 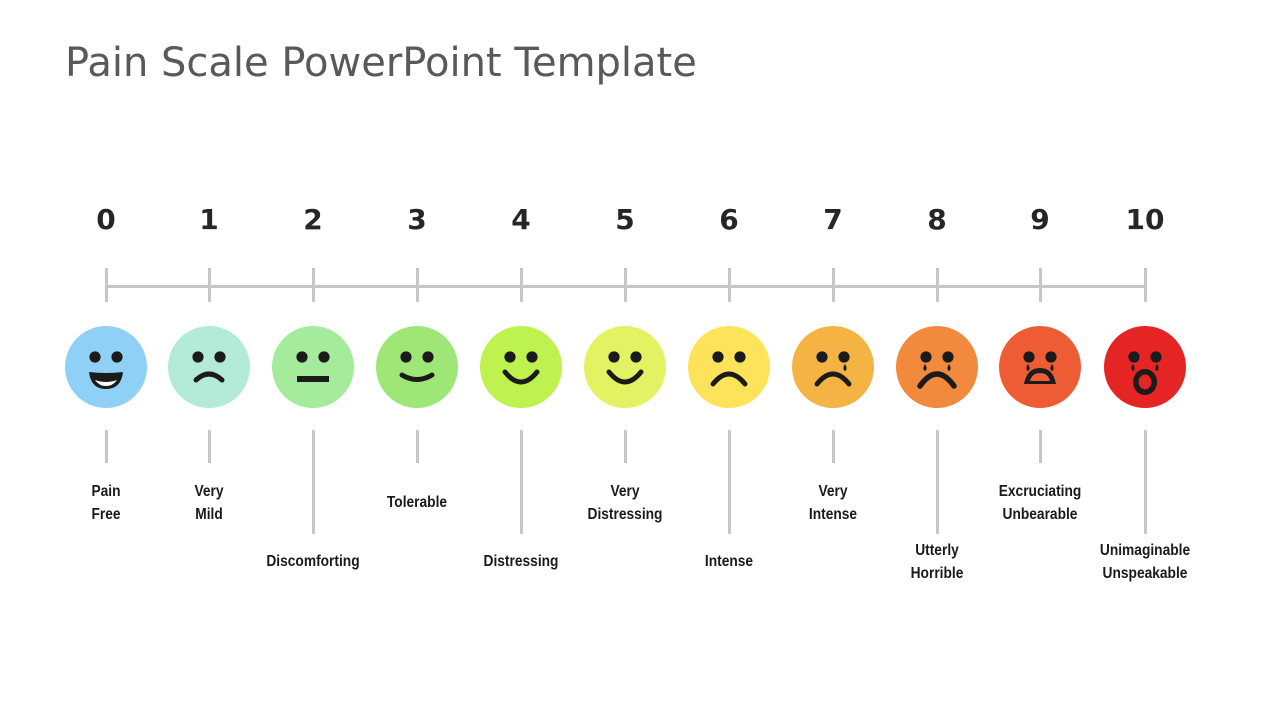 I want to click on label-line-1: Tolerable, so click(x=417, y=502).